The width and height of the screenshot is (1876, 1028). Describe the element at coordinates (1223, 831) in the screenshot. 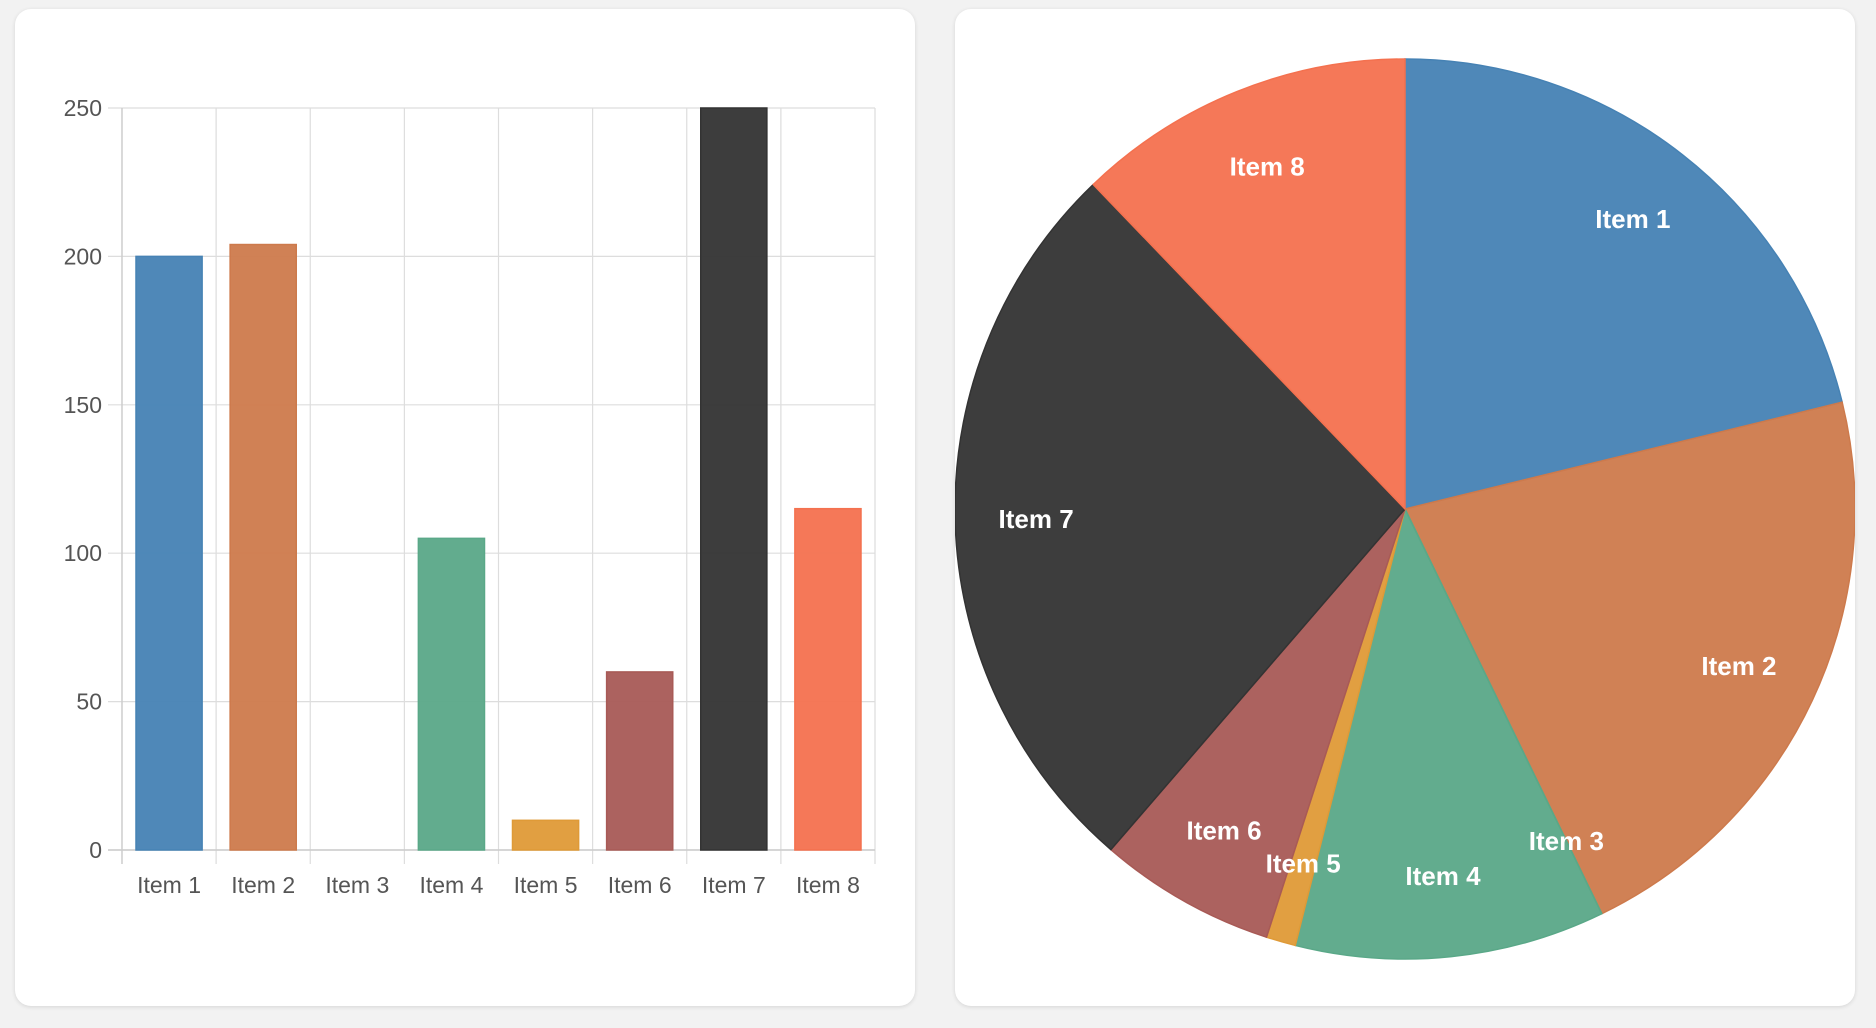

I see `pie-label-item-6: Item 6` at that location.